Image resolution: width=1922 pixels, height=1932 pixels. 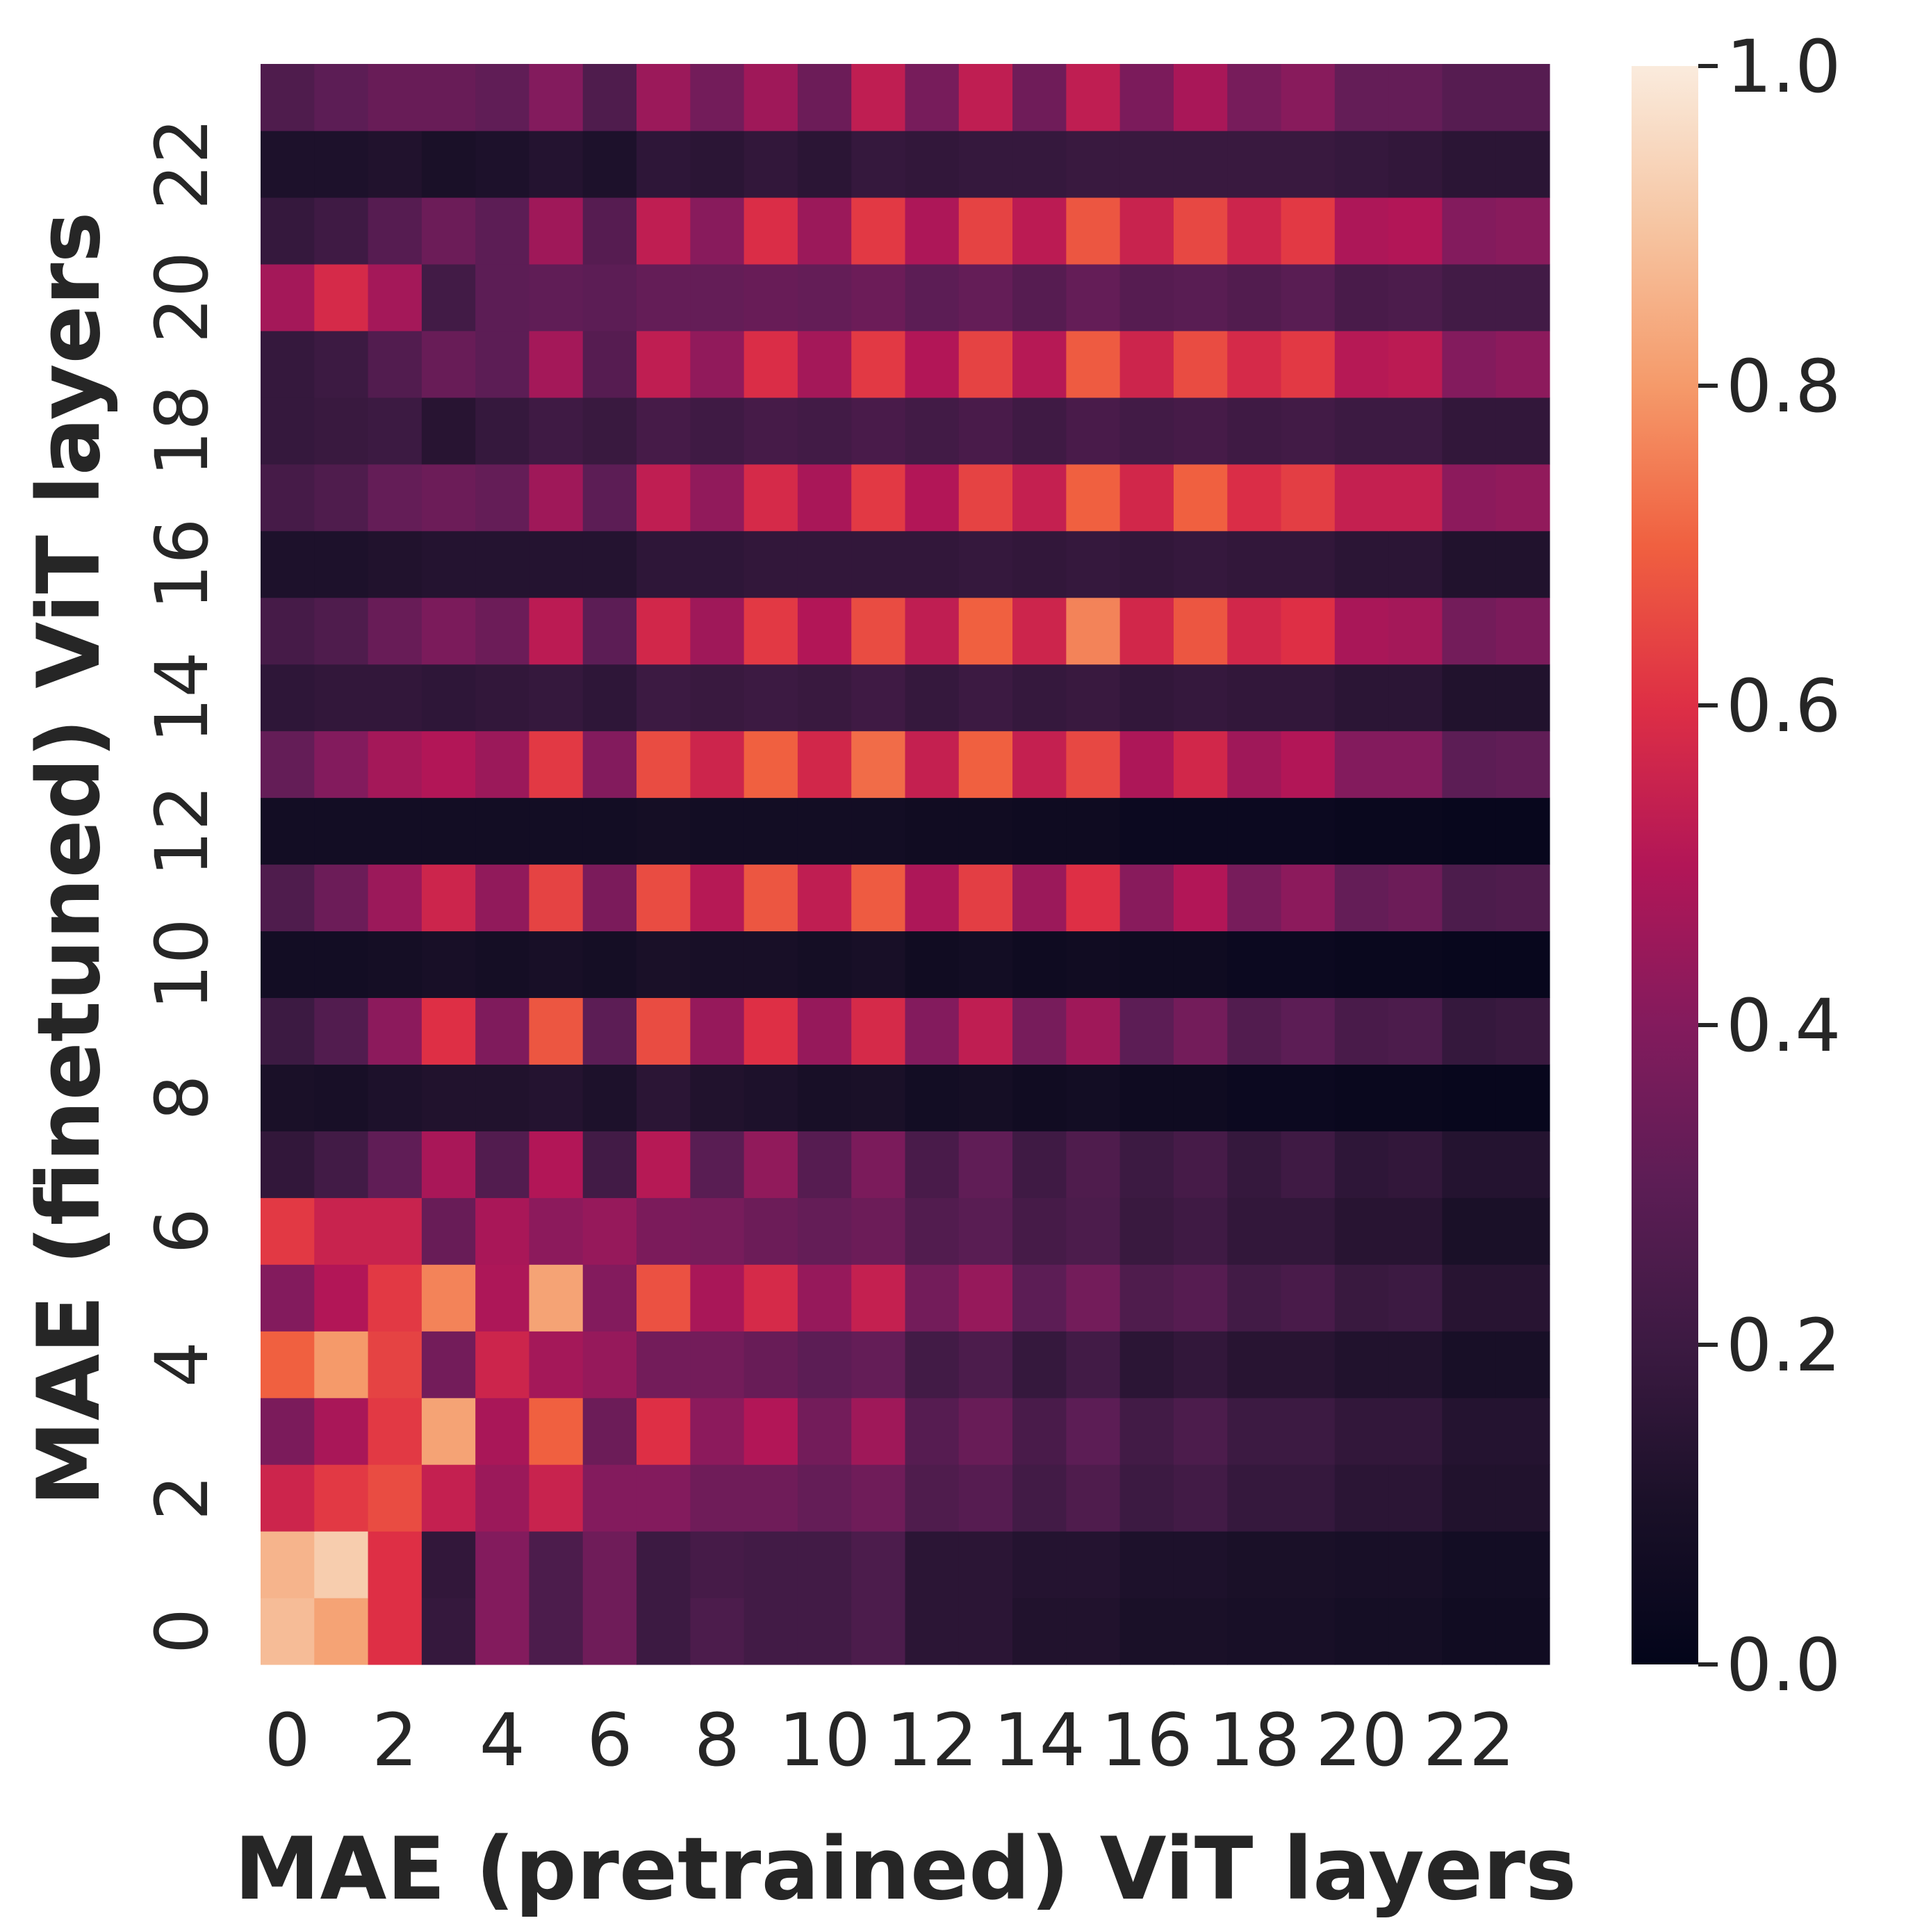 I want to click on y-tick-label: 18, so click(x=182, y=431).